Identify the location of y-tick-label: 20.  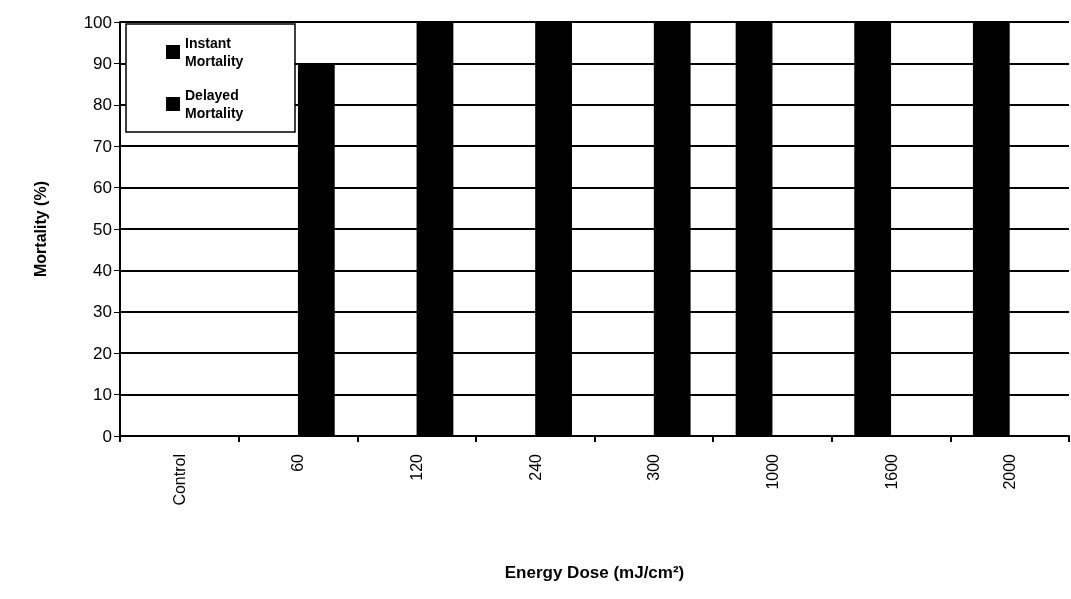
(102, 353).